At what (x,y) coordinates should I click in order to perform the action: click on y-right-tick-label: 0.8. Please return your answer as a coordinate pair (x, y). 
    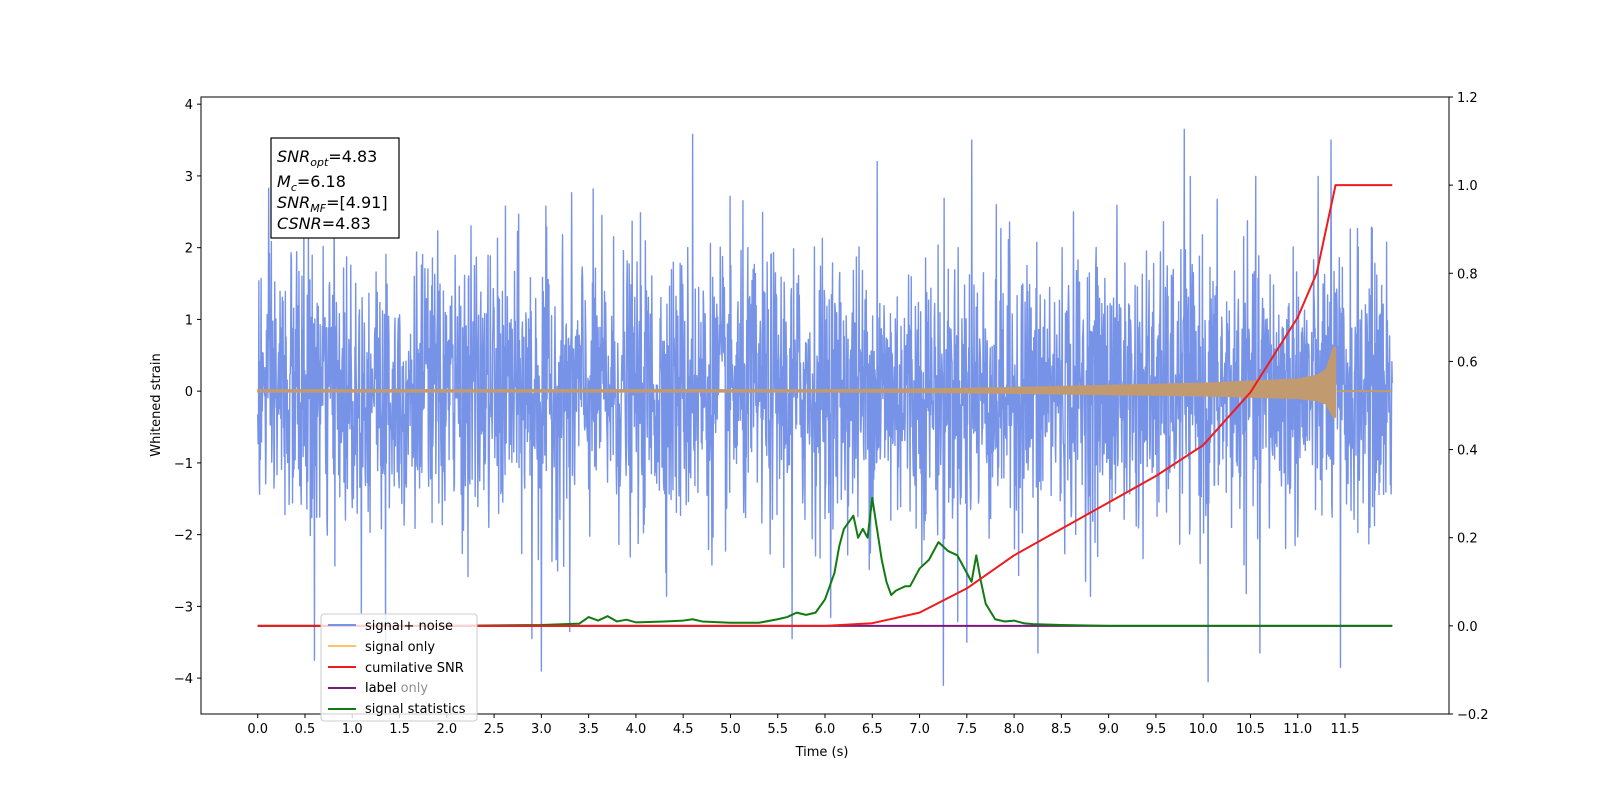
    Looking at the image, I should click on (1467, 274).